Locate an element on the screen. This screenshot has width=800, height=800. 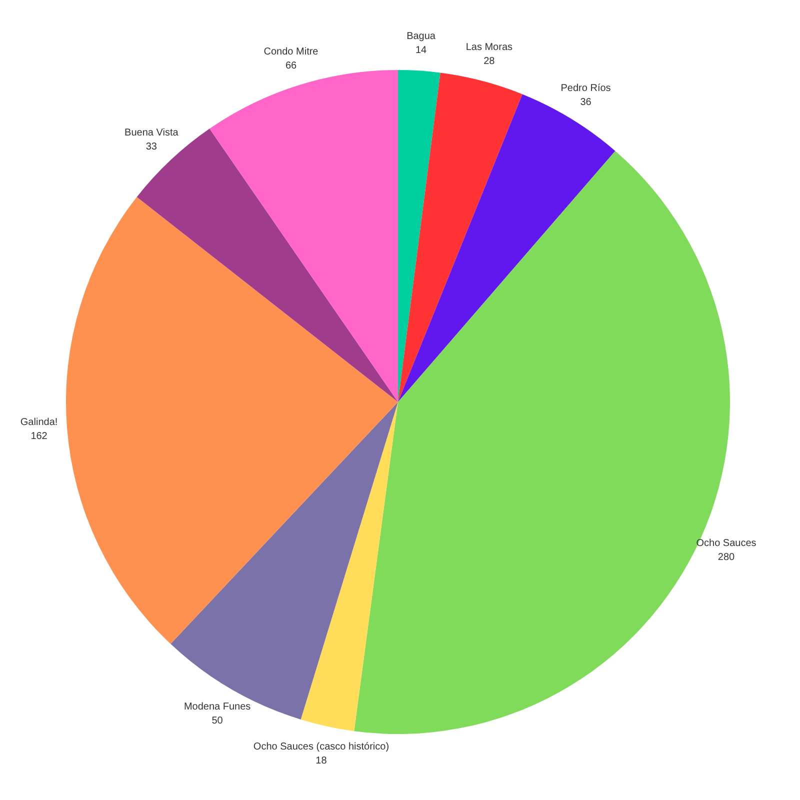
data-label: 33 is located at coordinates (152, 147).